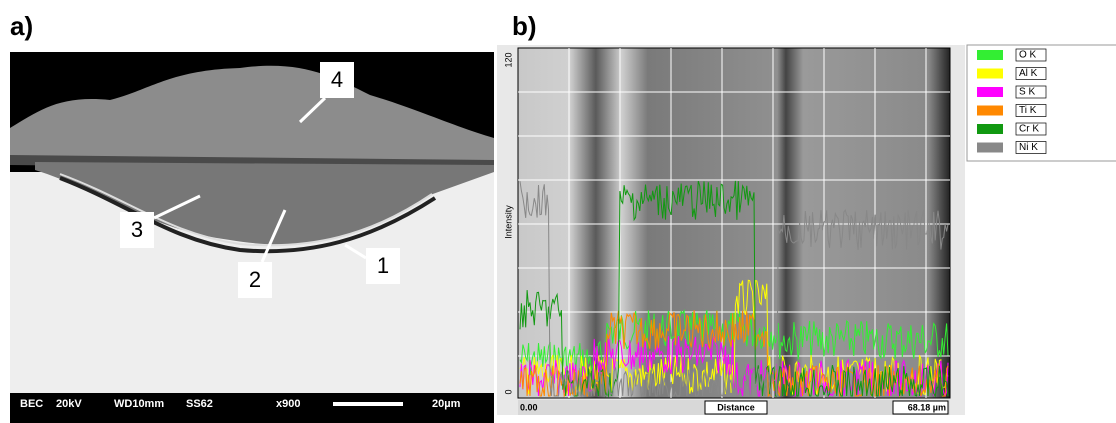  What do you see at coordinates (1027, 92) in the screenshot?
I see `legend-label: S K` at bounding box center [1027, 92].